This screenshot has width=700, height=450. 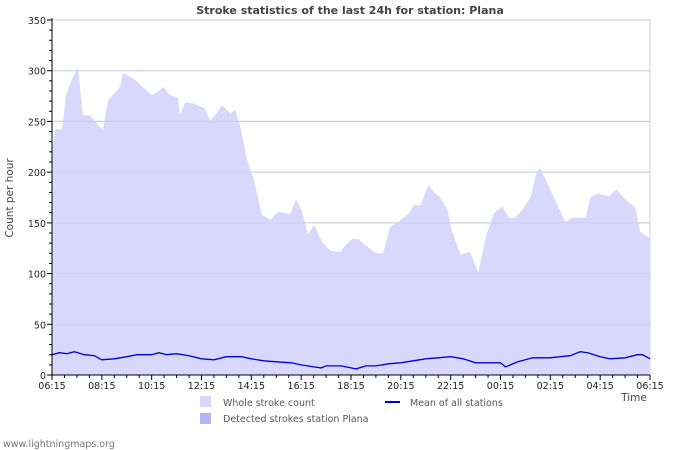 What do you see at coordinates (351, 360) in the screenshot?
I see `line-mean-of-all-stations` at bounding box center [351, 360].